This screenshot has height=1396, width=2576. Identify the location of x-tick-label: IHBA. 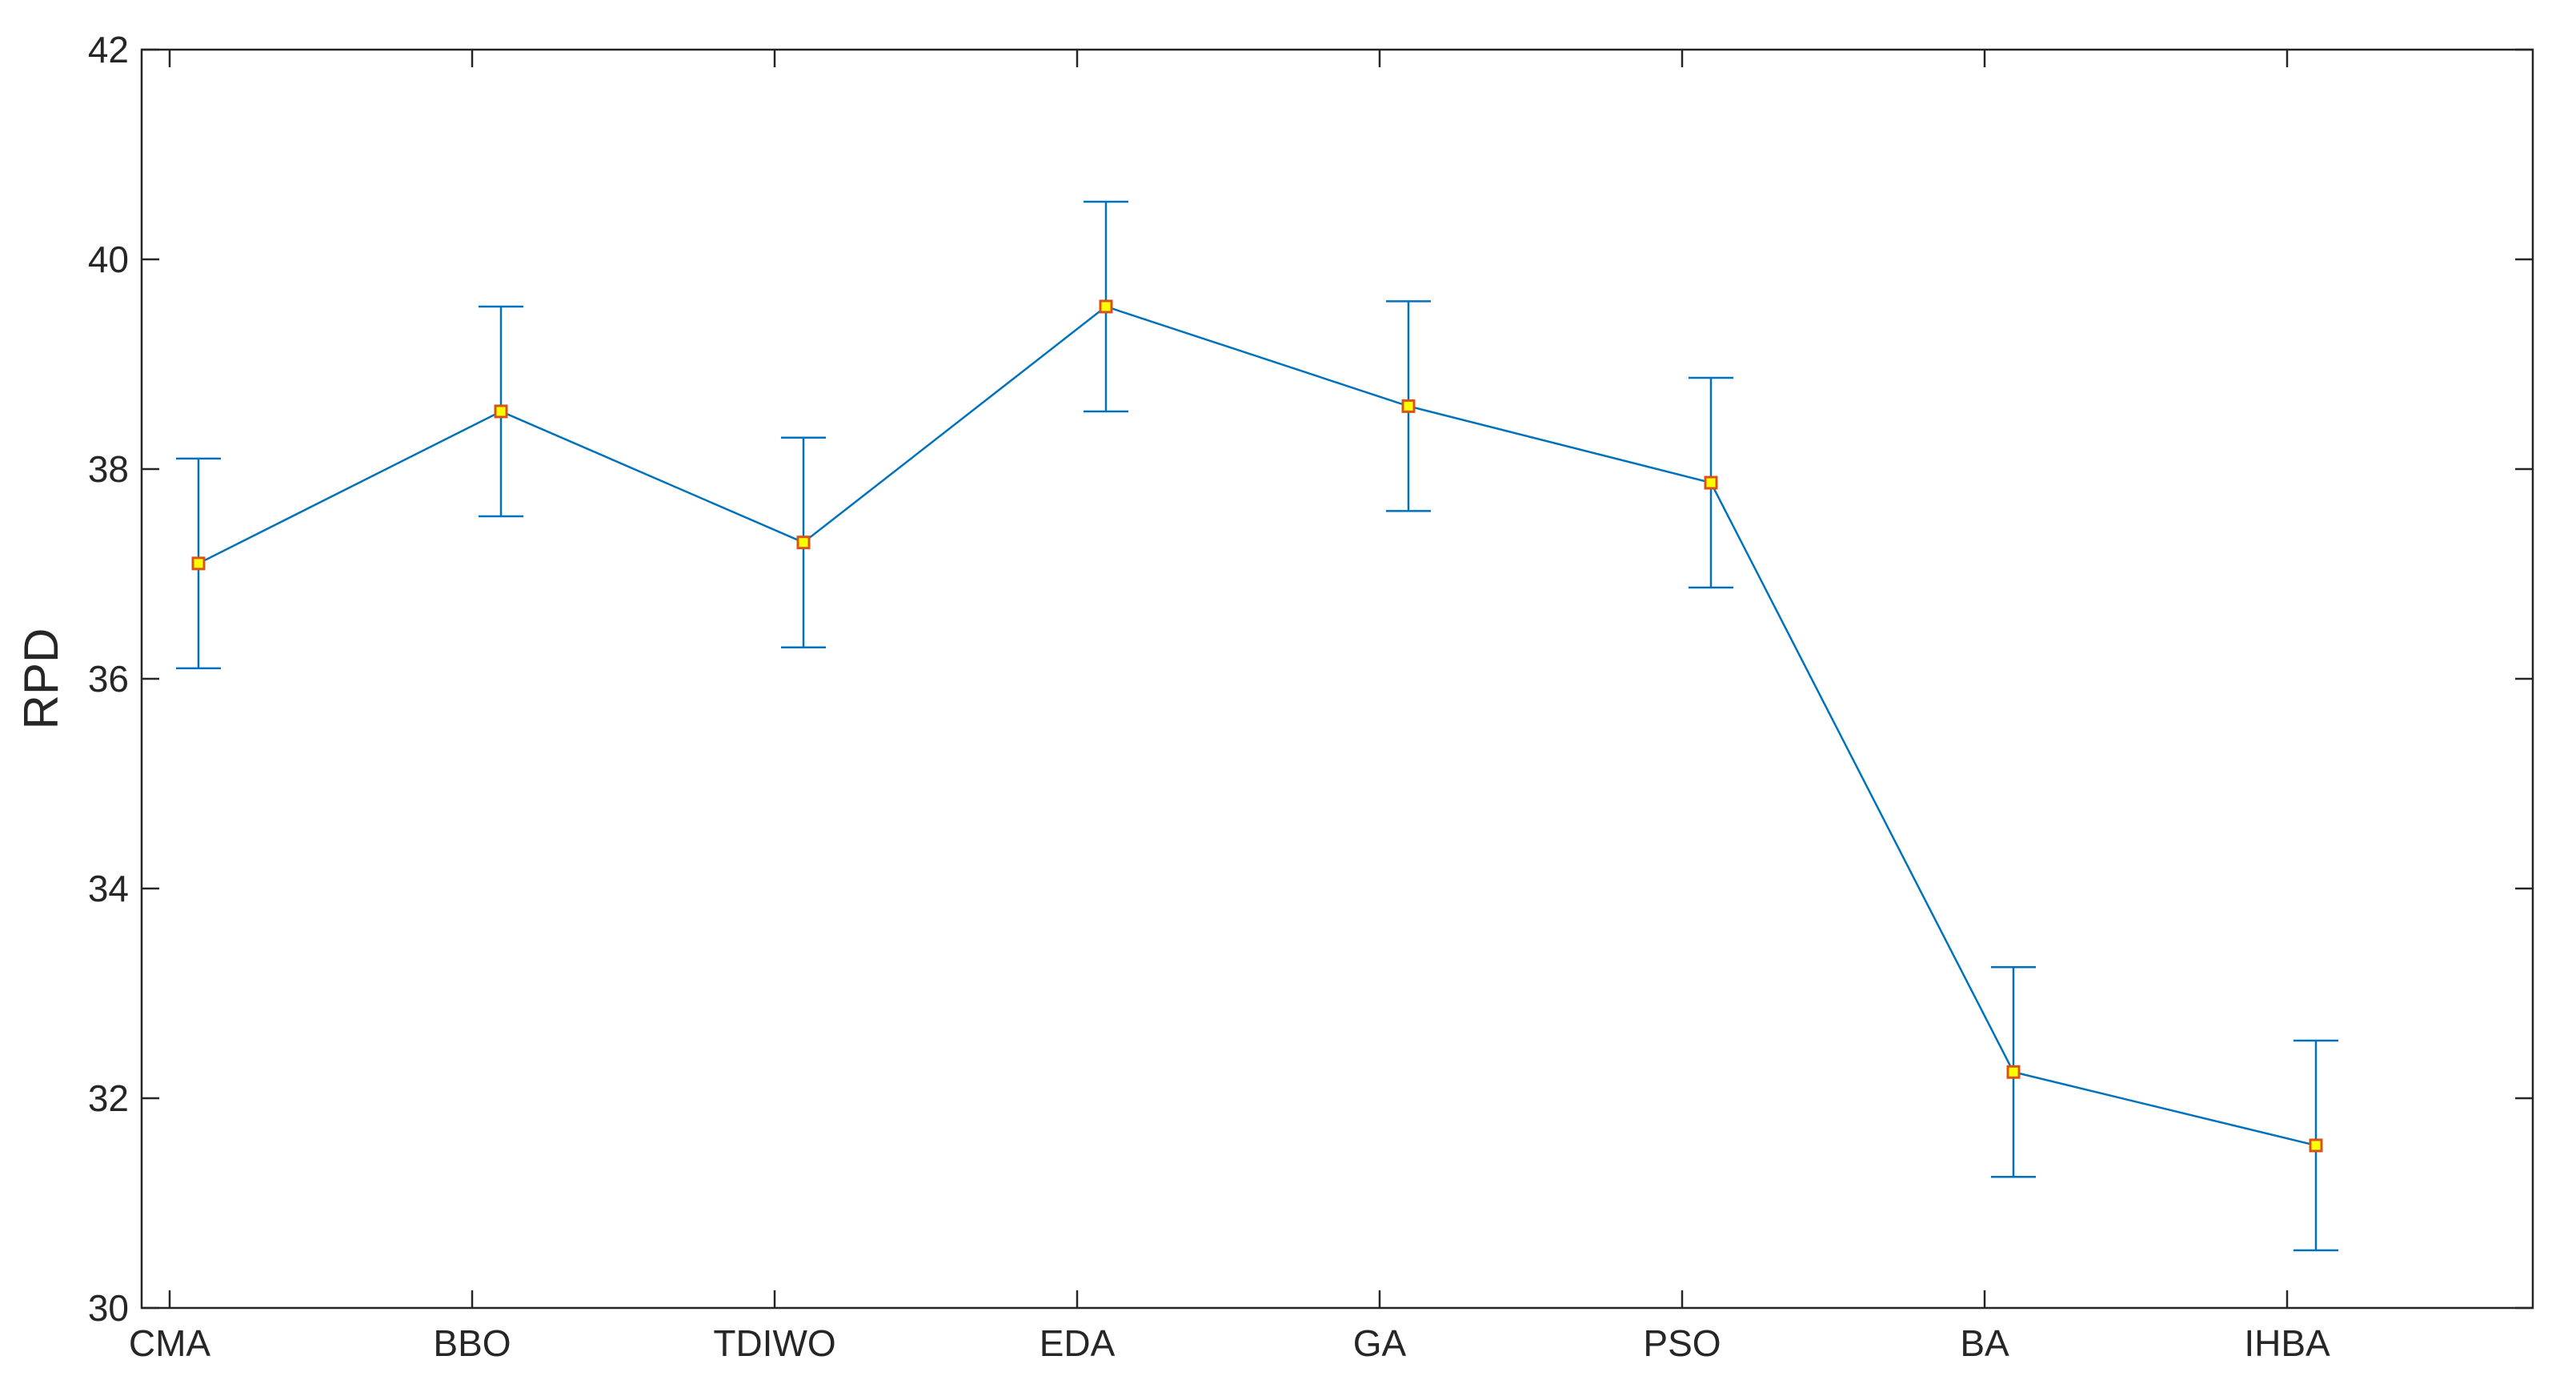
(2287, 1343).